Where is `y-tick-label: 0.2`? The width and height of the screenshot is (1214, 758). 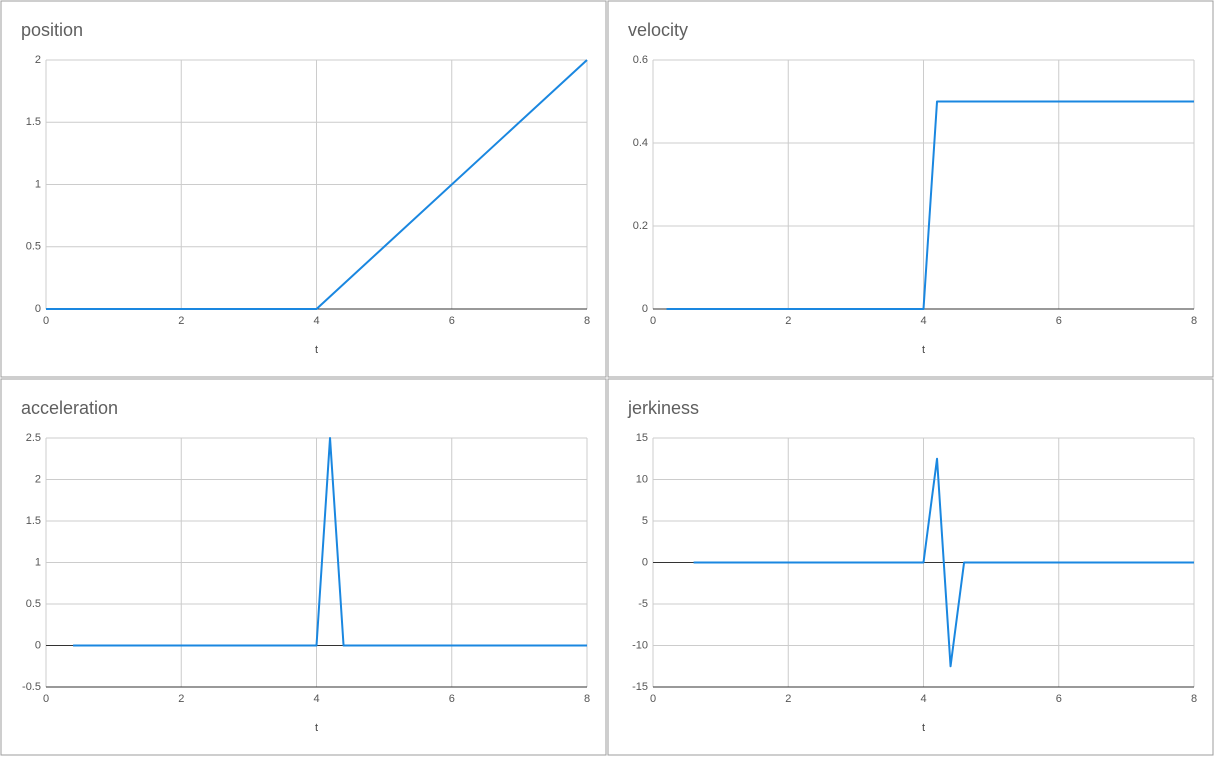
y-tick-label: 0.2 is located at coordinates (640, 226).